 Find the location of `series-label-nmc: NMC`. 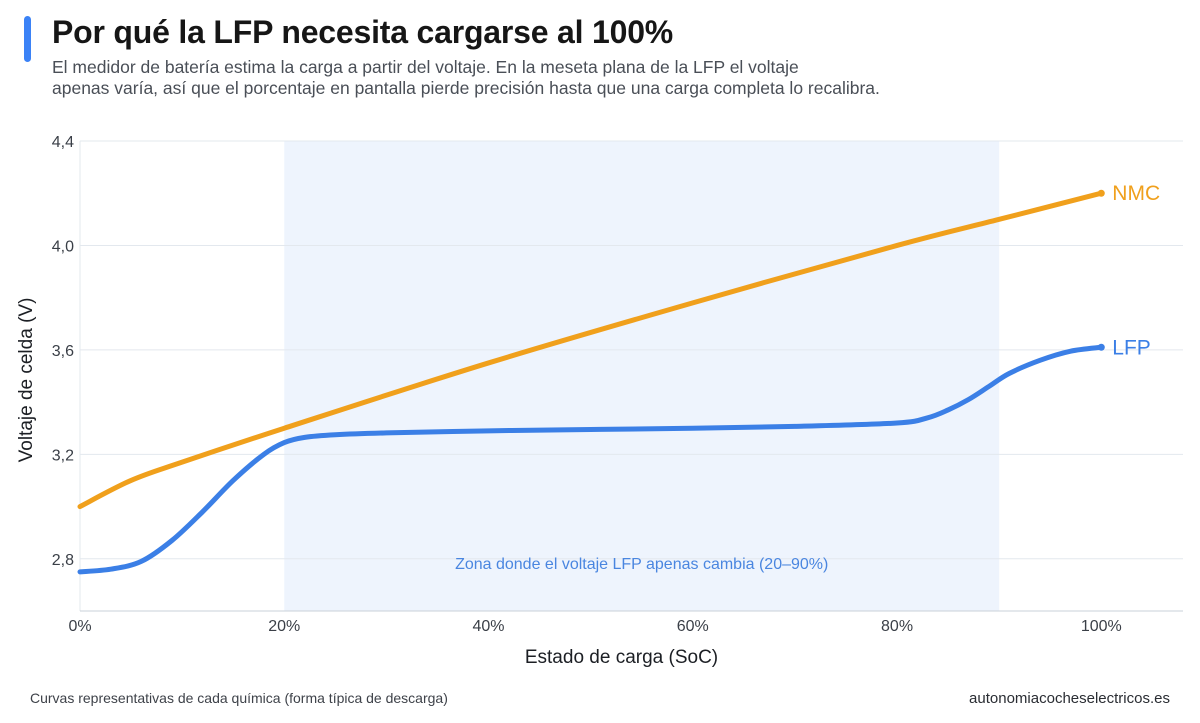

series-label-nmc: NMC is located at coordinates (1136, 193).